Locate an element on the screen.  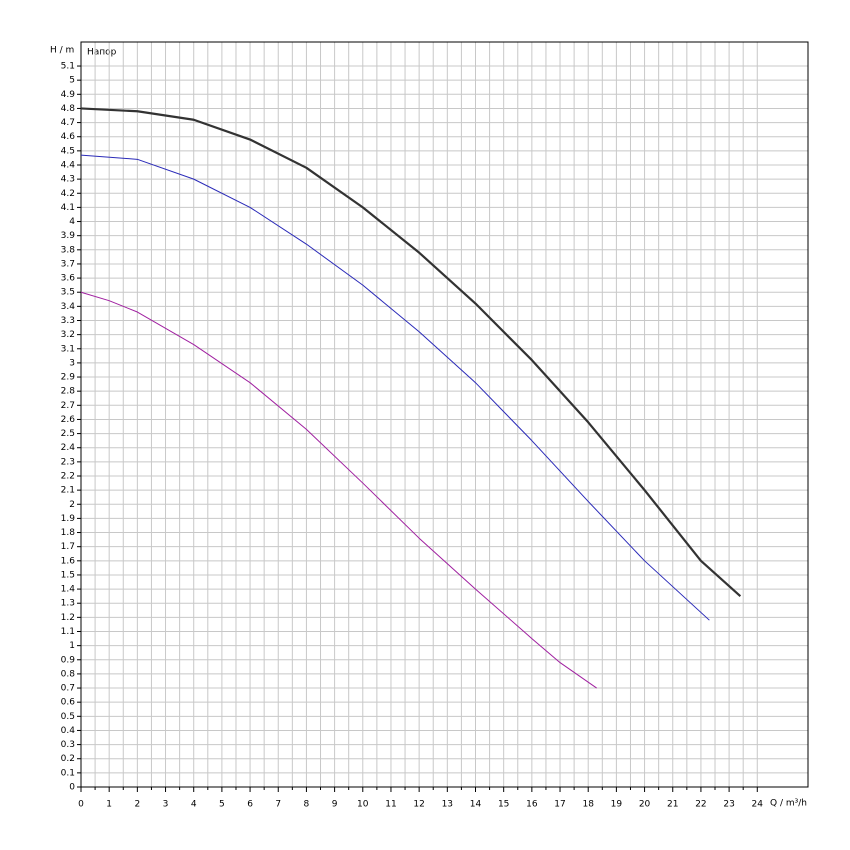
y-tick-label: 1.9 is located at coordinates (68, 519).